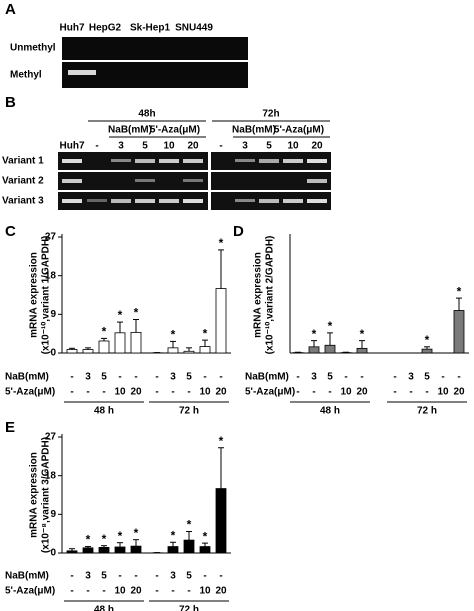  What do you see at coordinates (238, 231) in the screenshot?
I see `panel-label: D` at bounding box center [238, 231].